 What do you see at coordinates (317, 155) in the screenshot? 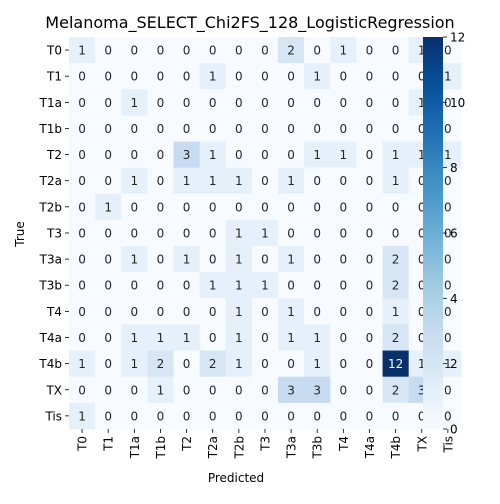
I see `heatmap-cell-T2-T3b` at bounding box center [317, 155].